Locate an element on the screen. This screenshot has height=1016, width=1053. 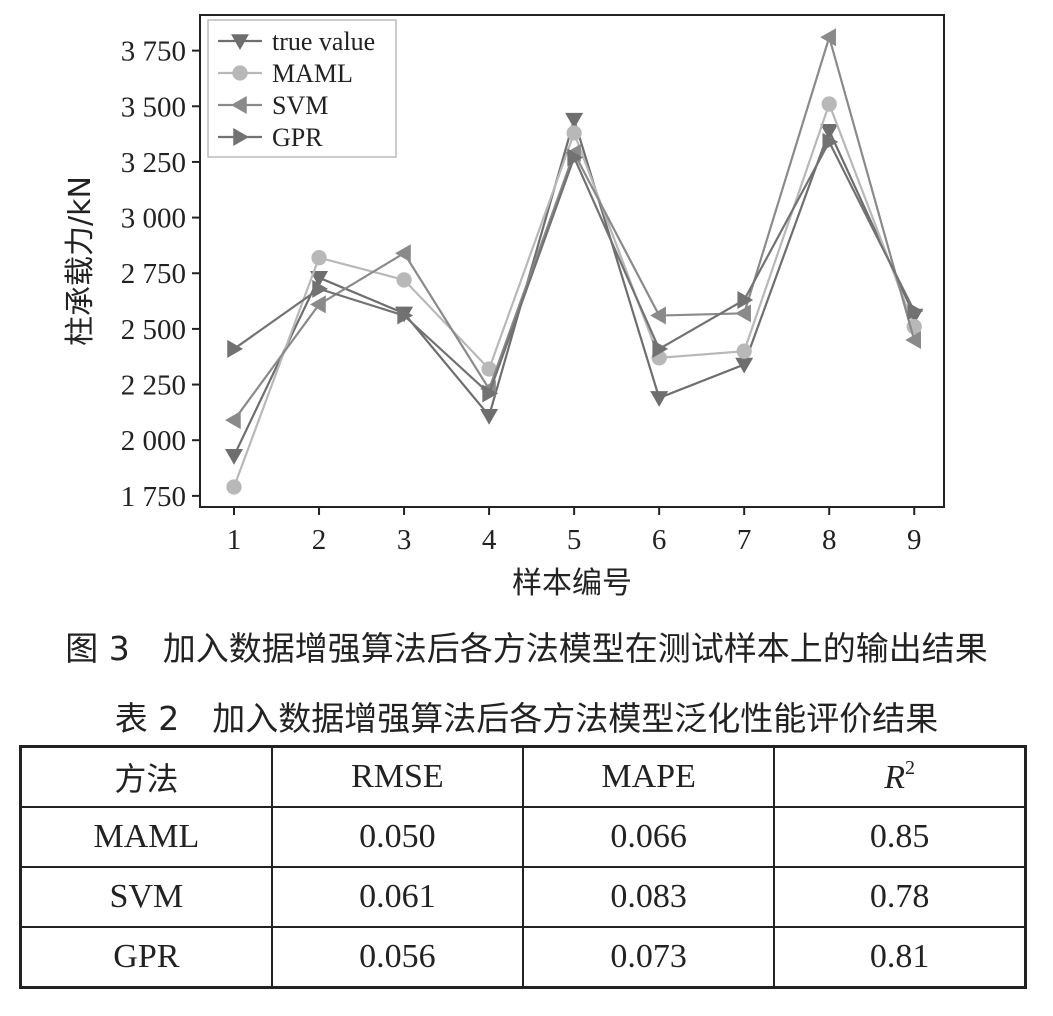
y-axis-label: 柱承载力/kN is located at coordinates (80, 261).